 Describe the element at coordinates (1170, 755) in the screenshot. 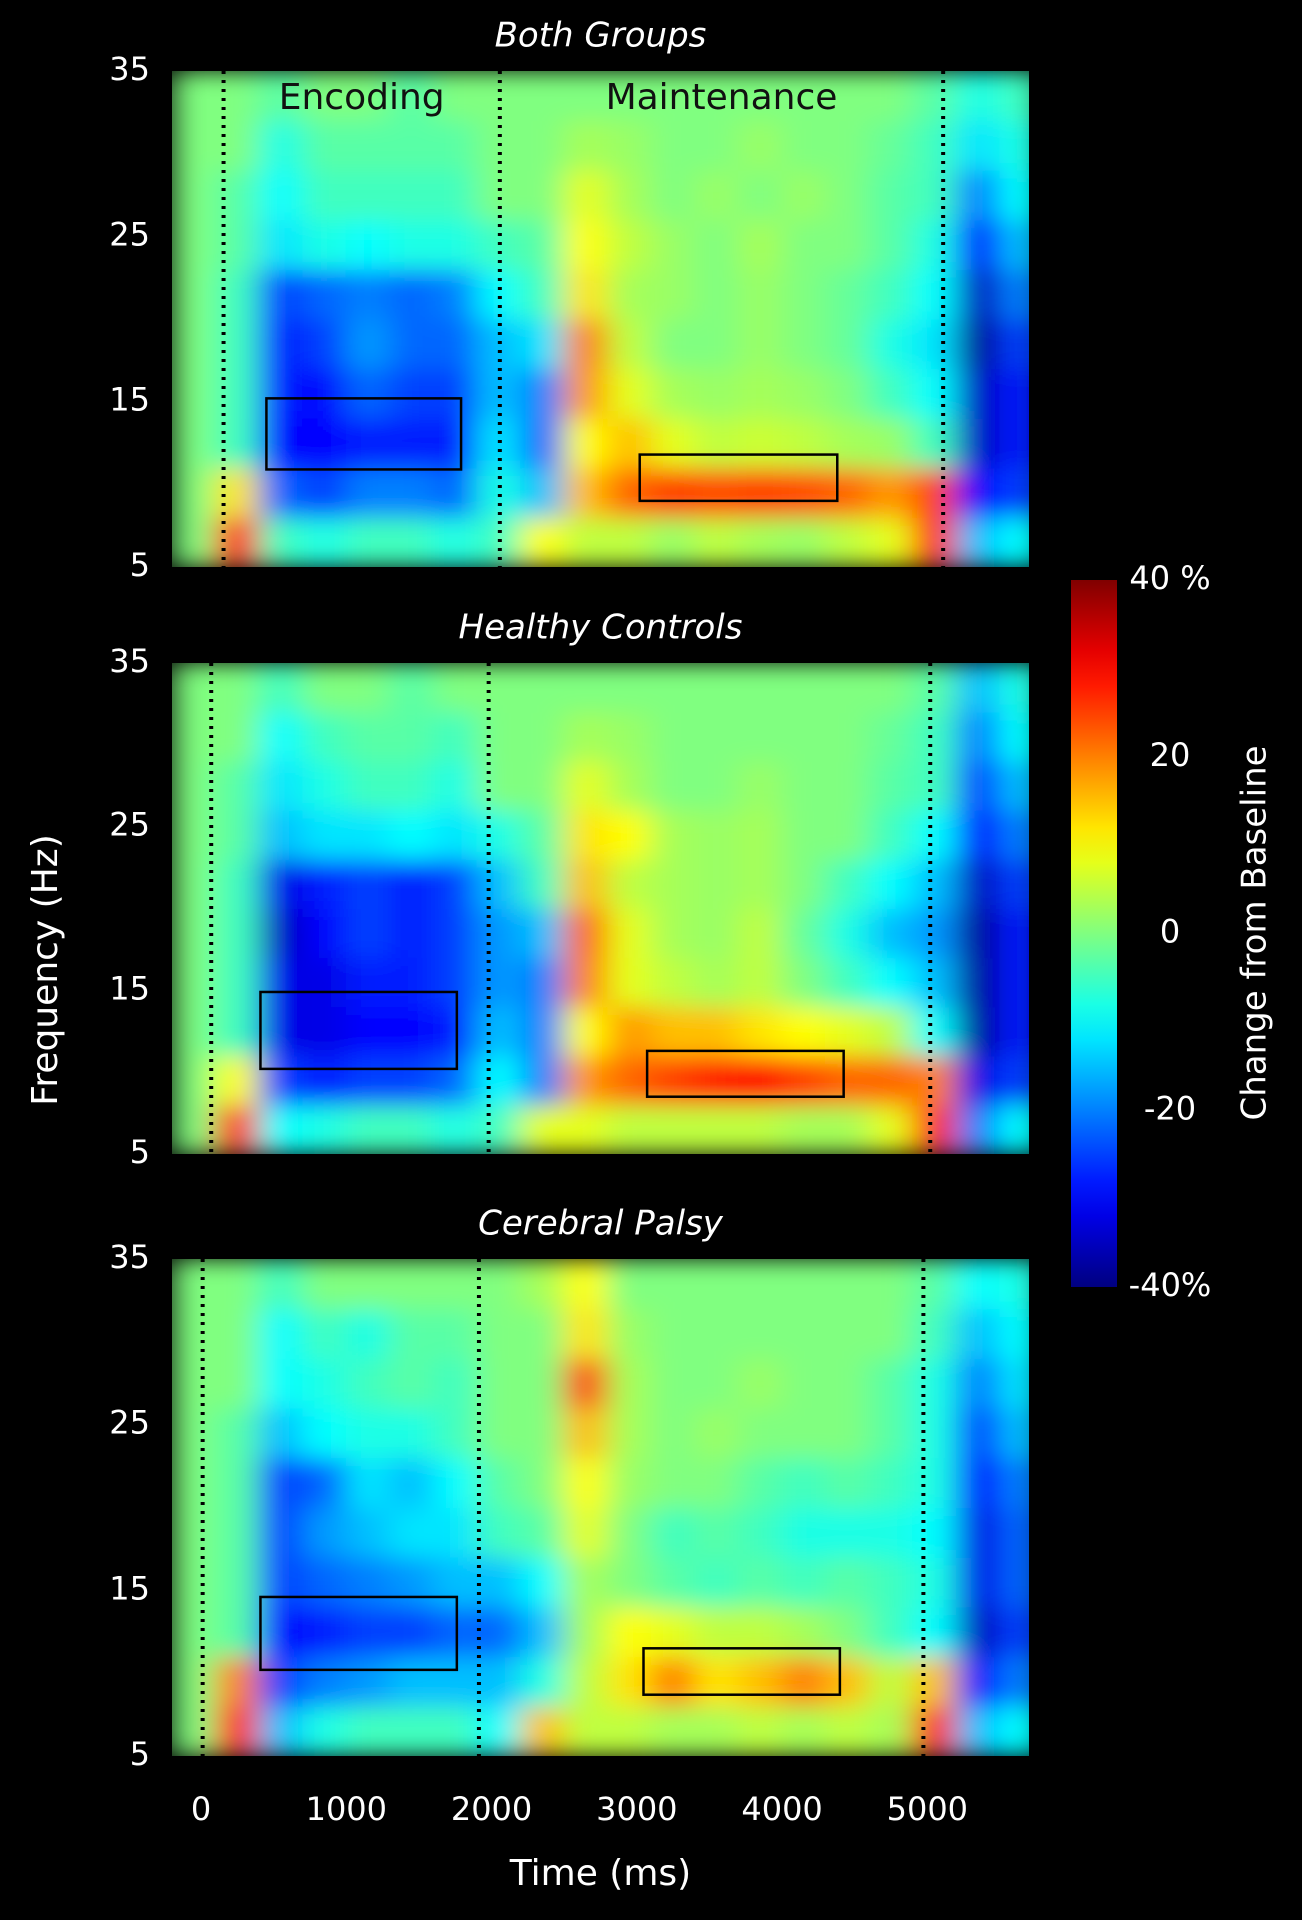

I see `colorbar-tick-label: 20` at that location.